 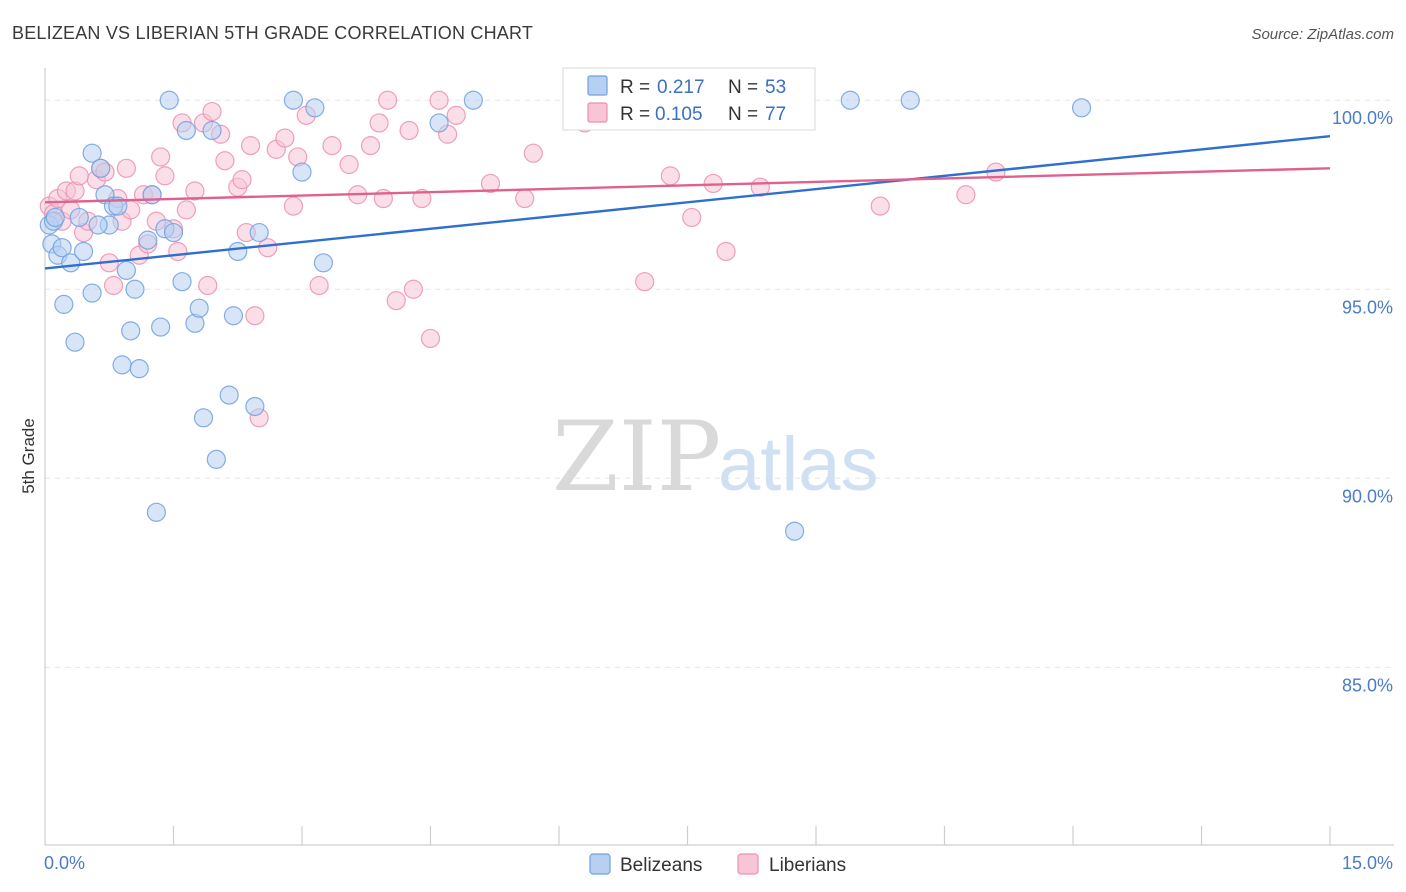 What do you see at coordinates (28, 456) in the screenshot?
I see `y-axis-label: 5th Grade` at bounding box center [28, 456].